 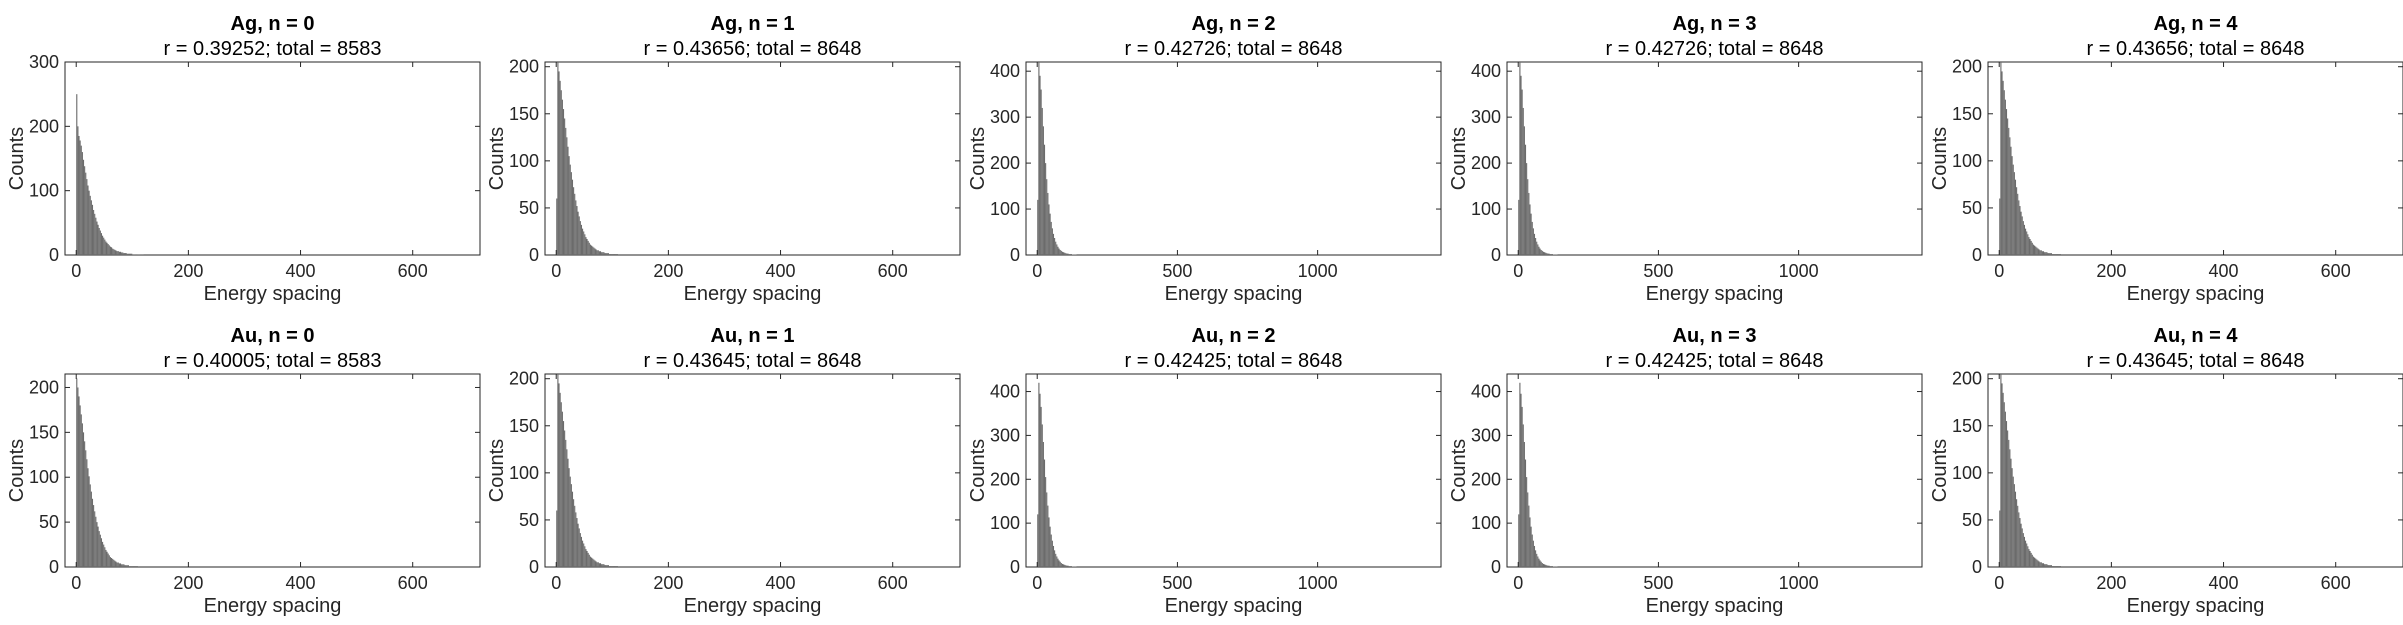 What do you see at coordinates (273, 336) in the screenshot?
I see `panel-title: Au, n = 0` at bounding box center [273, 336].